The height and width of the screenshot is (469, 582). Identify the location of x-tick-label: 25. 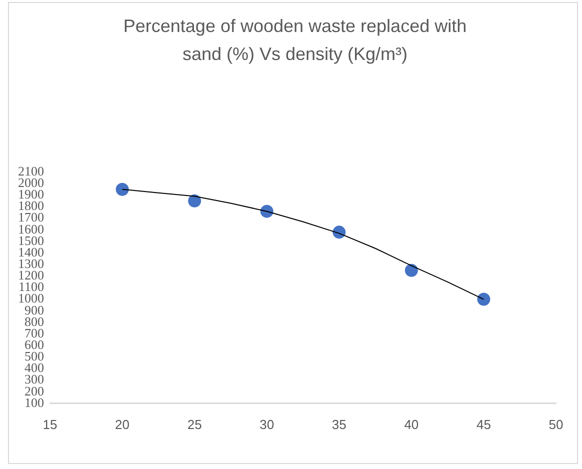
(194, 424).